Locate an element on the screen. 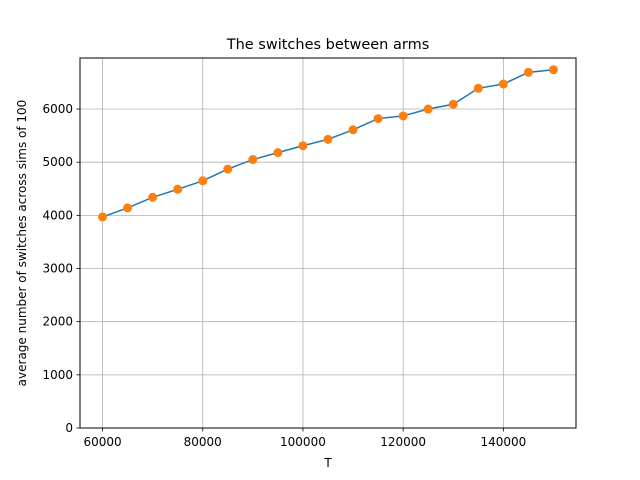  x-axis-label: T is located at coordinates (327, 463).